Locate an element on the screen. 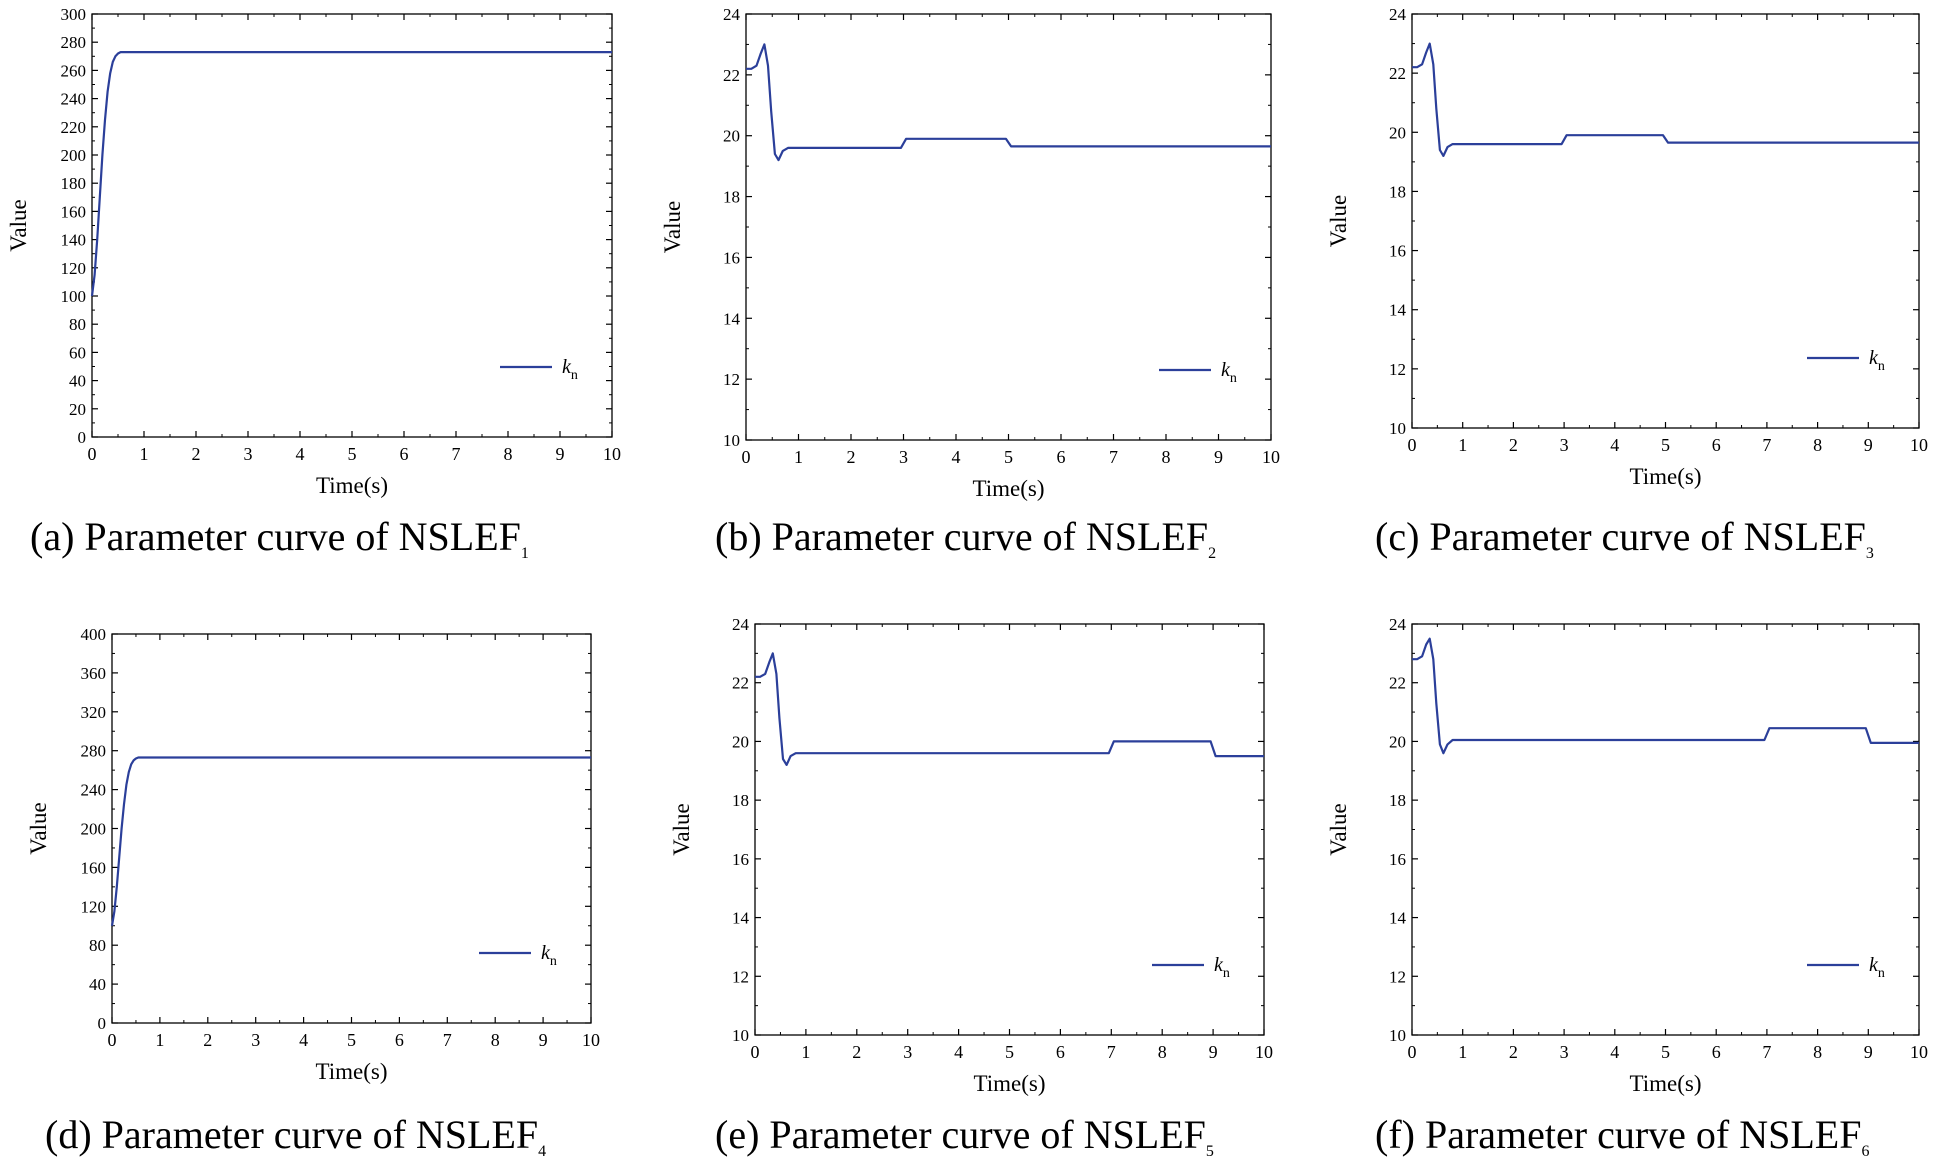  y-tick-label: 400 is located at coordinates (94, 634).